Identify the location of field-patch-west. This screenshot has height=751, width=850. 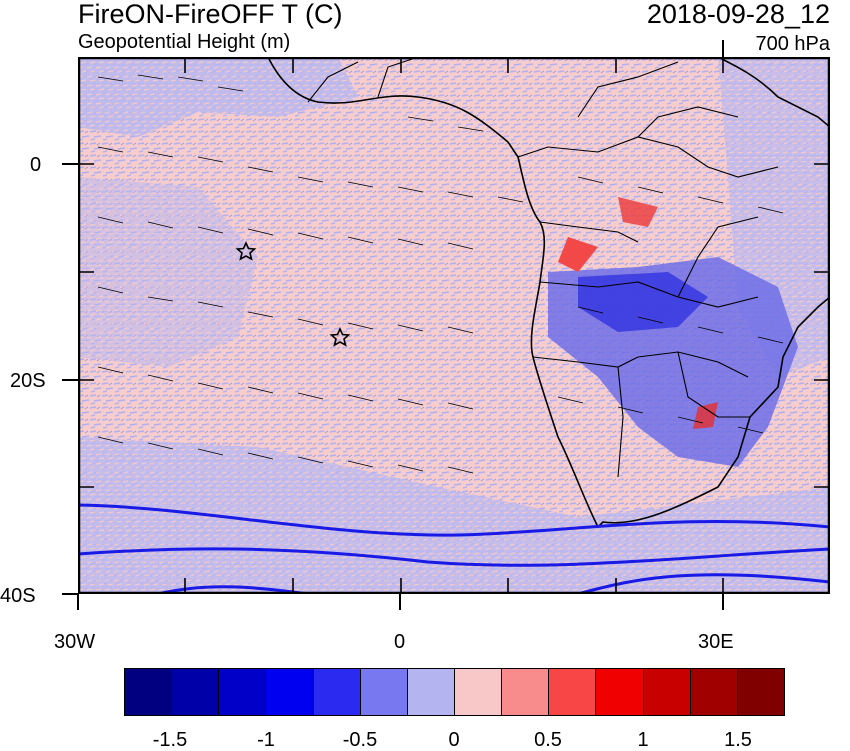
(168, 272).